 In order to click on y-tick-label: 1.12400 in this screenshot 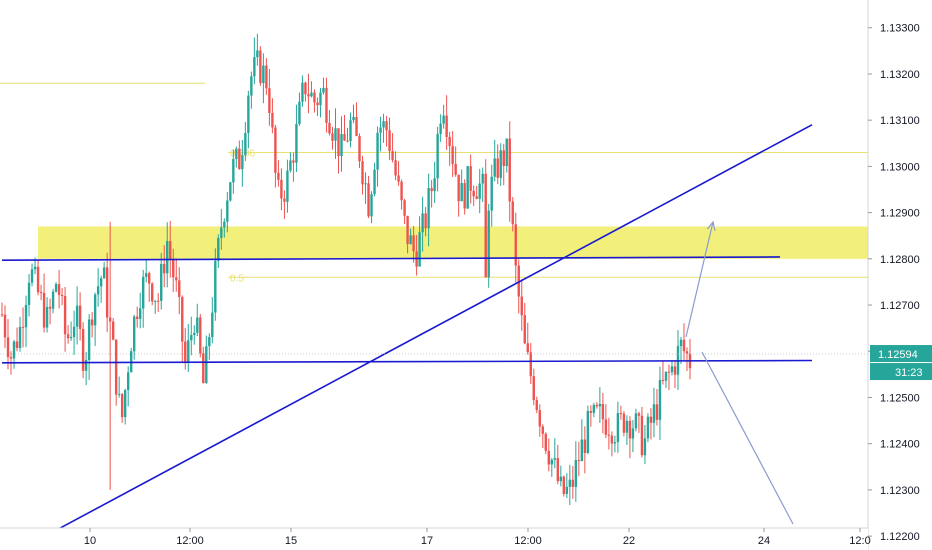, I will do `click(900, 445)`.